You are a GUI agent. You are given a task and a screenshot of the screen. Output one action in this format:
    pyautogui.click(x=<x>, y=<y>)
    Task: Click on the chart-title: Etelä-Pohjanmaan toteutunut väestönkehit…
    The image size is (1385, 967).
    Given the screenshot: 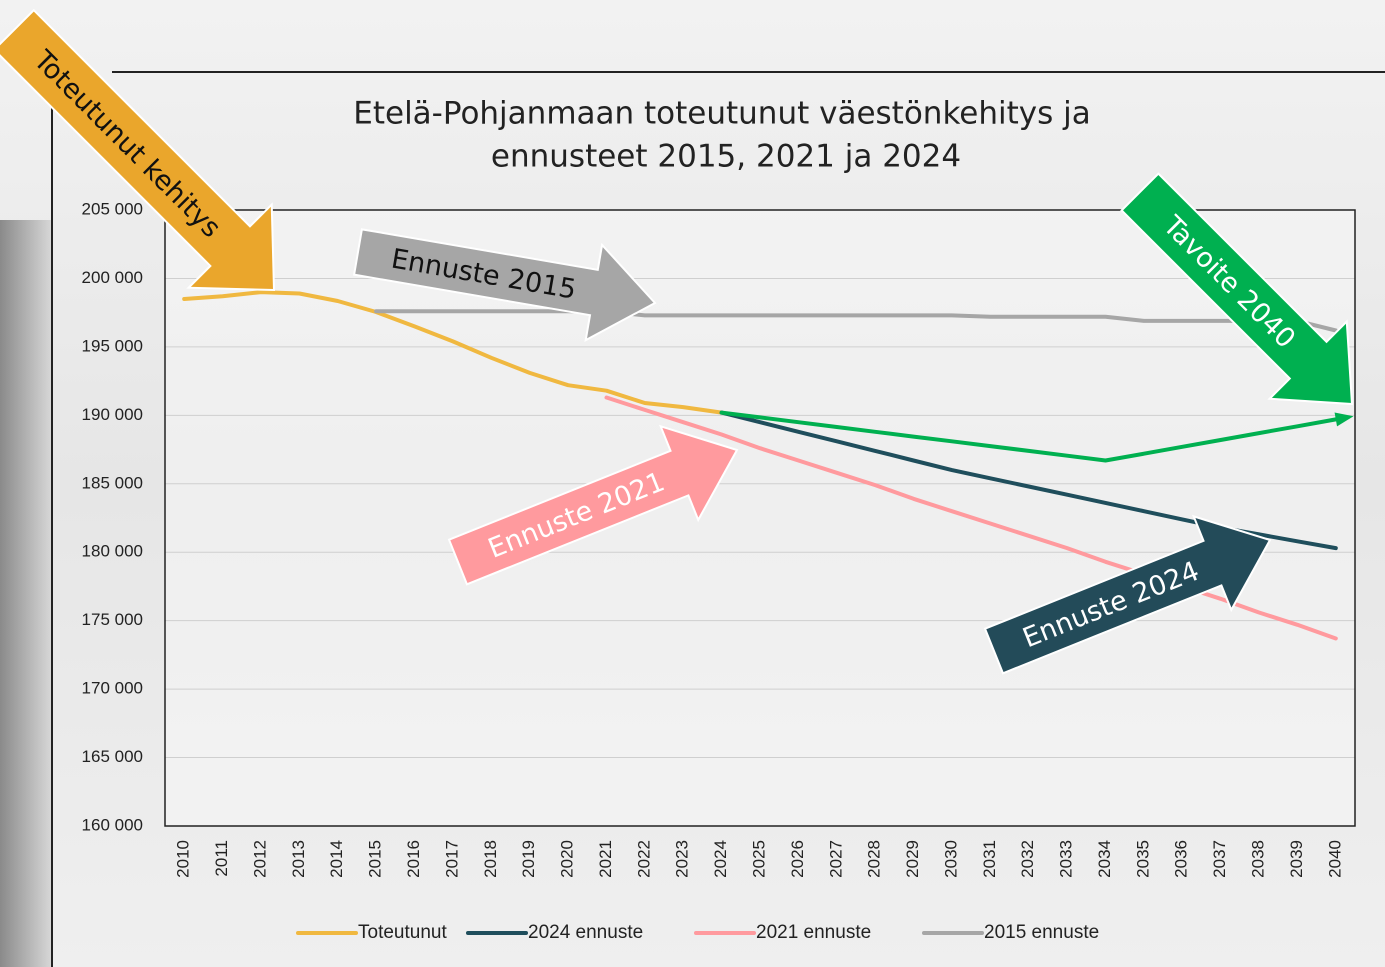 What is the action you would take?
    pyautogui.click(x=722, y=114)
    